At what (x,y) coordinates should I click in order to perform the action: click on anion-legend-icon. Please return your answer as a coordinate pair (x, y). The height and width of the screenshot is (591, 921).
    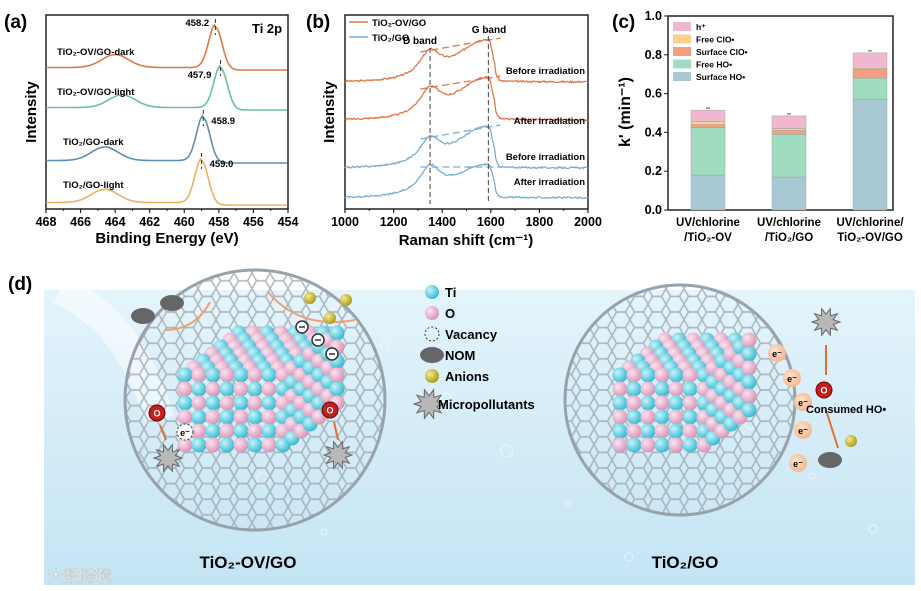
    Looking at the image, I should click on (432, 376).